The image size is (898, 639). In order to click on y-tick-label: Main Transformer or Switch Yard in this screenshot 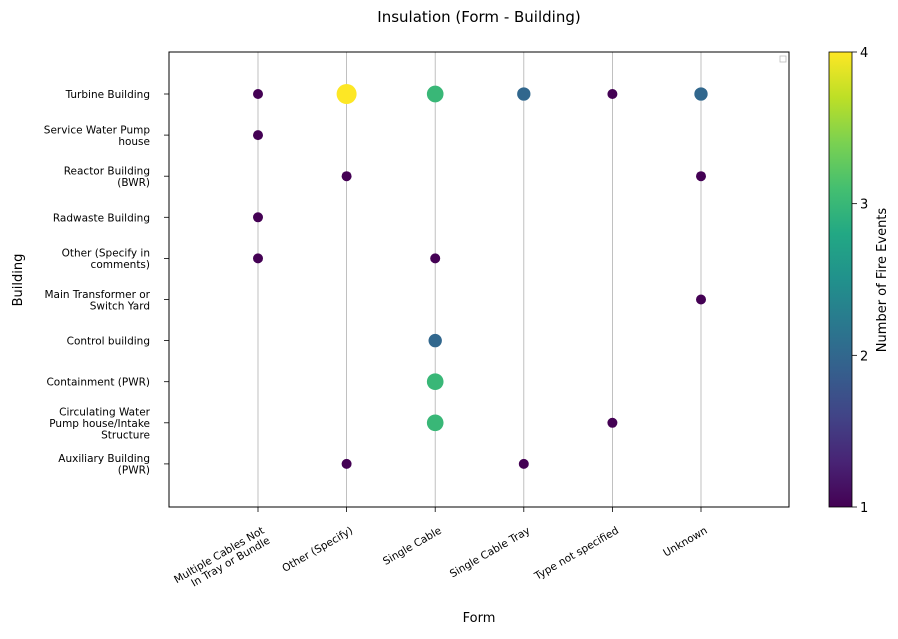, I will do `click(98, 301)`.